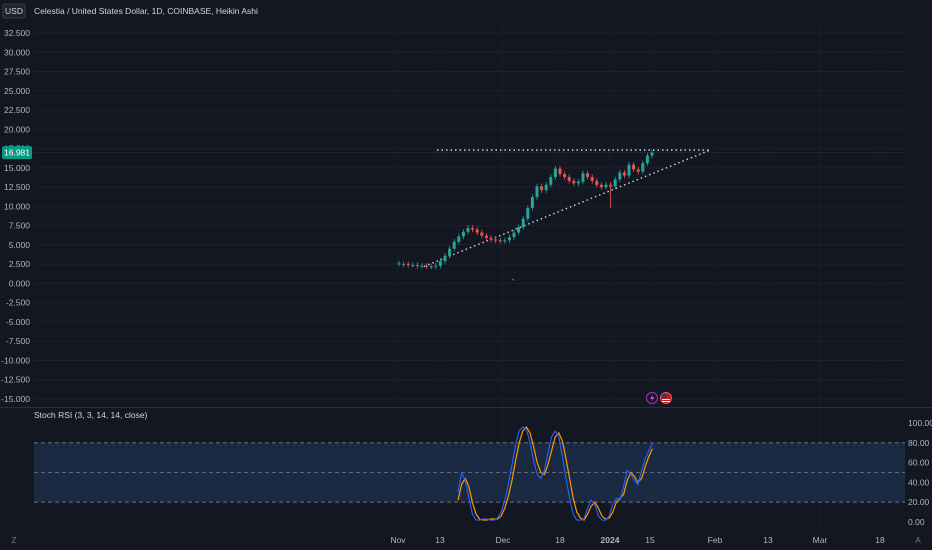 This screenshot has height=550, width=932. I want to click on indicator-tick-label: 100.00, so click(920, 423).